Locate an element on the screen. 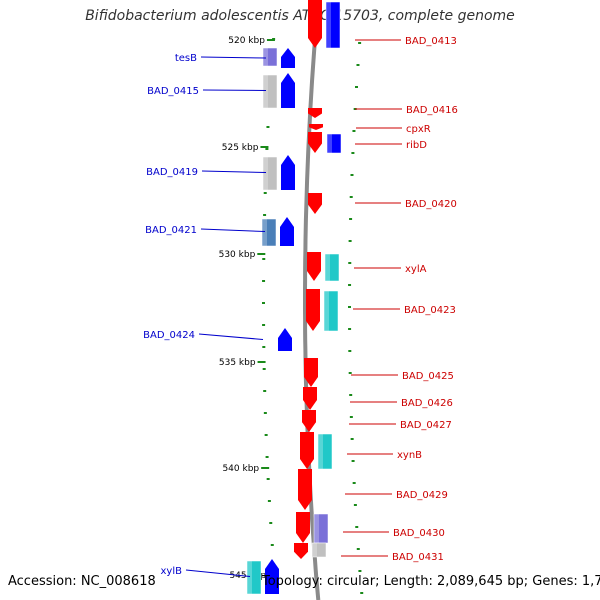 This screenshot has width=600, height=600. scale-label: 520 kbp is located at coordinates (246, 41).